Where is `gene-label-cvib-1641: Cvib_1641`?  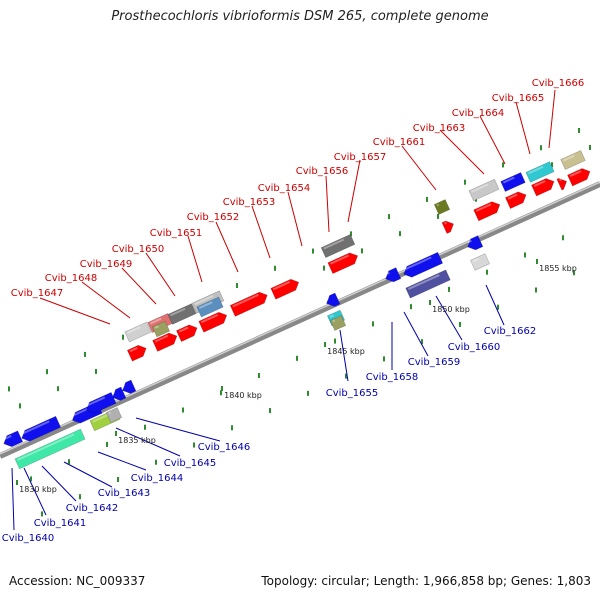
gene-label-cvib-1641: Cvib_1641 is located at coordinates (60, 523).